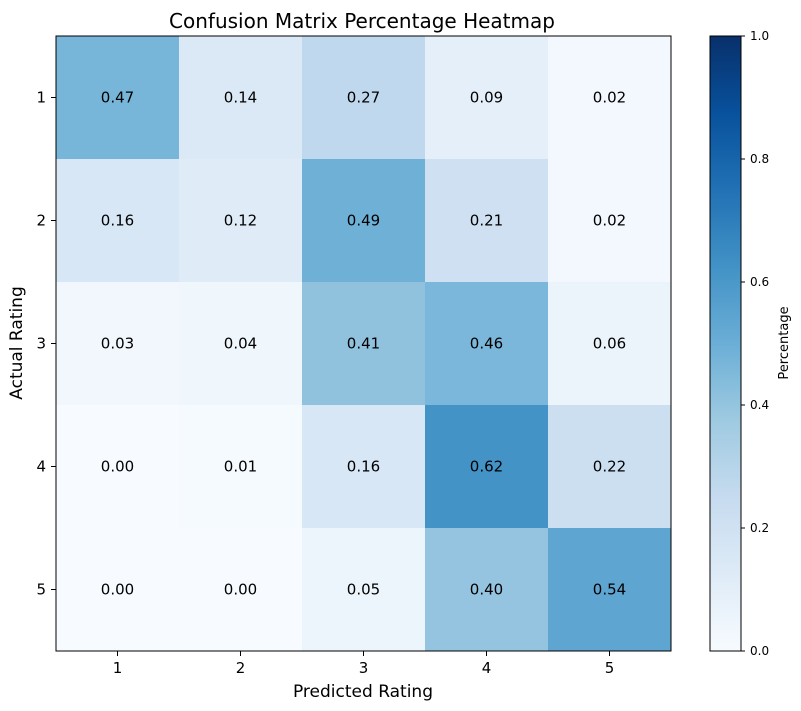 This screenshot has height=711, width=801. What do you see at coordinates (118, 668) in the screenshot?
I see `x-tick-label: 1` at bounding box center [118, 668].